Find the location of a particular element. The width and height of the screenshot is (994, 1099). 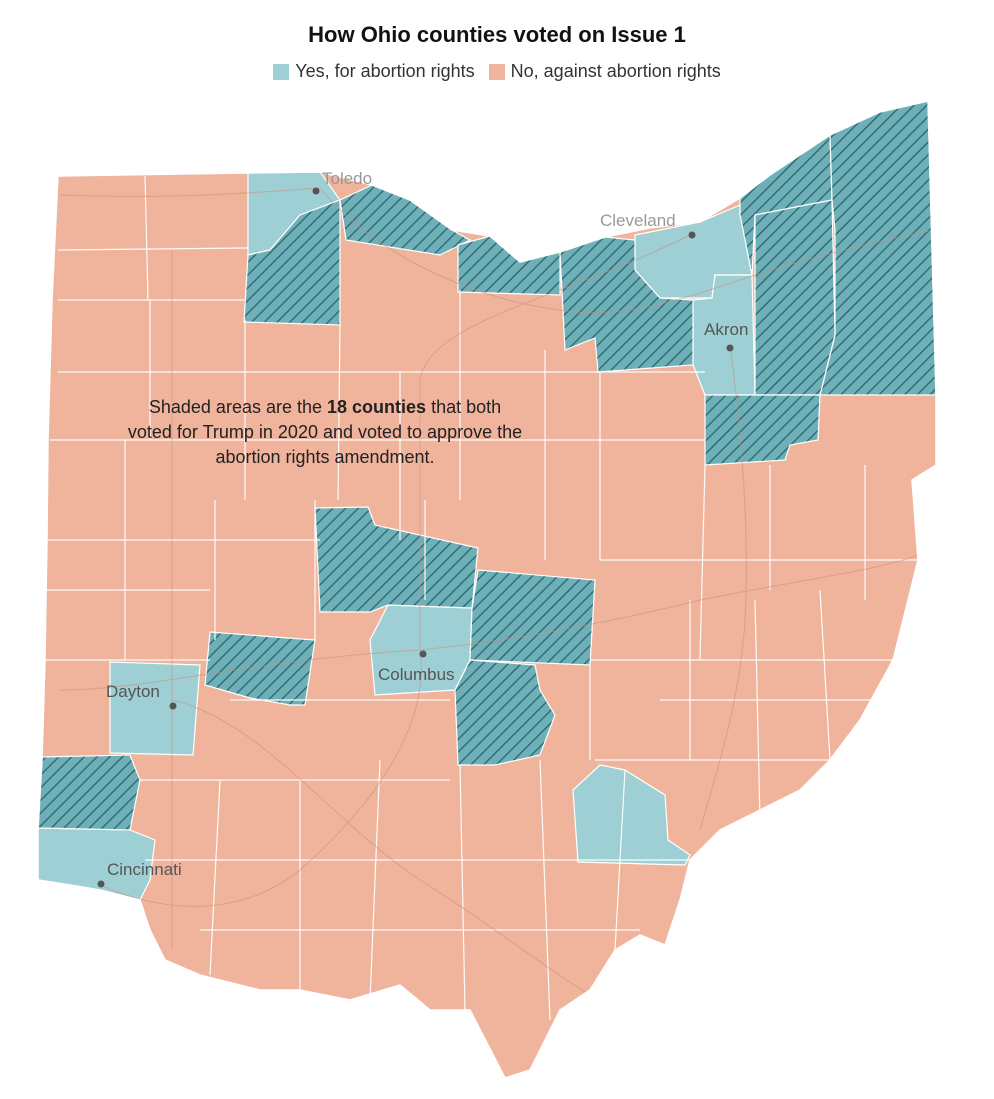

legend-swatch-yes is located at coordinates (281, 71).